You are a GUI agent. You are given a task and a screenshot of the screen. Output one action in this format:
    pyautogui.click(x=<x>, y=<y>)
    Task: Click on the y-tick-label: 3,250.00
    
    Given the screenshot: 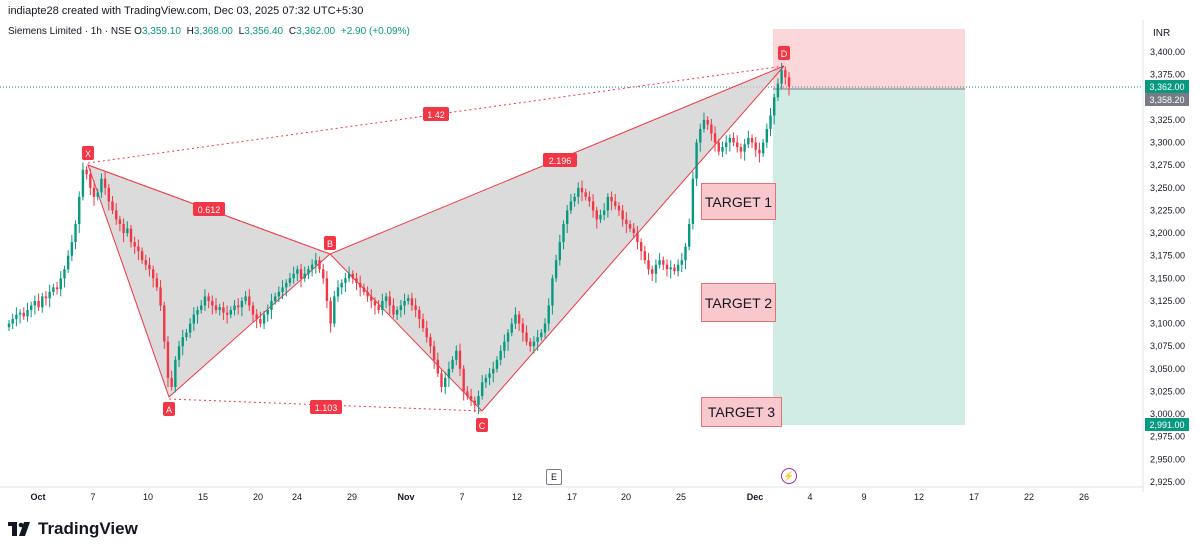 What is the action you would take?
    pyautogui.click(x=1167, y=188)
    